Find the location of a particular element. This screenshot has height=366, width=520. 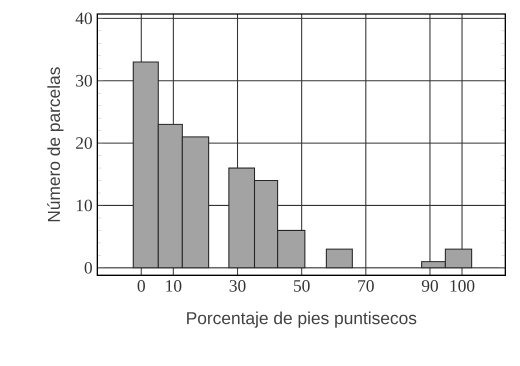

x-tick-label: 100 is located at coordinates (462, 286).